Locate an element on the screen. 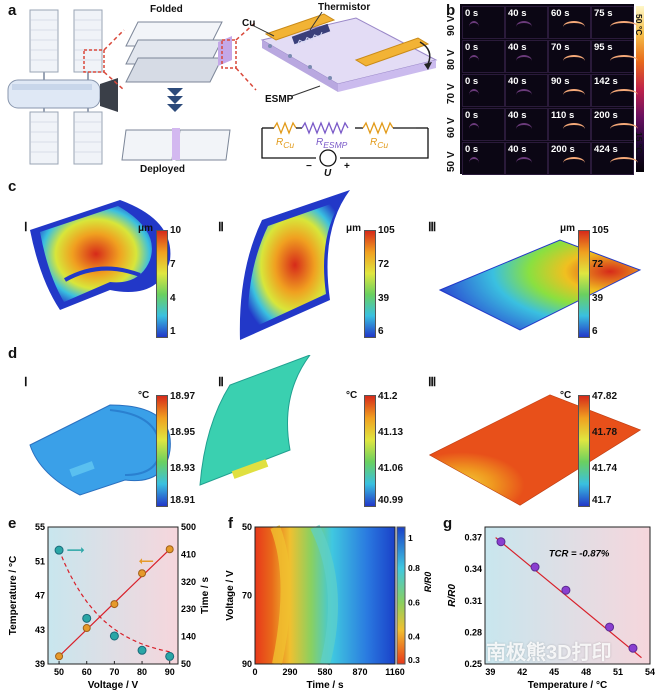 The height and width of the screenshot is (693, 660). x-tick-label: 0 is located at coordinates (254, 672).